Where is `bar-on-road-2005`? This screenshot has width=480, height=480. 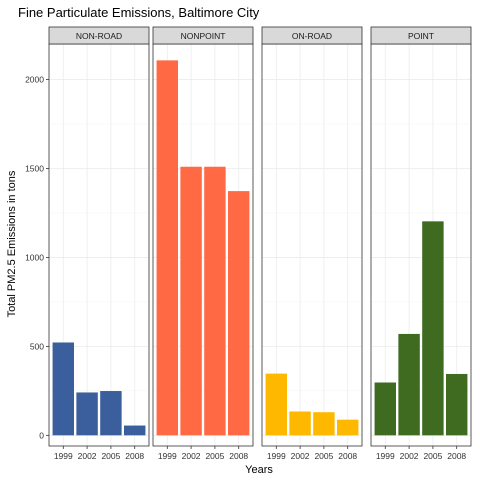 bar-on-road-2005 is located at coordinates (324, 424).